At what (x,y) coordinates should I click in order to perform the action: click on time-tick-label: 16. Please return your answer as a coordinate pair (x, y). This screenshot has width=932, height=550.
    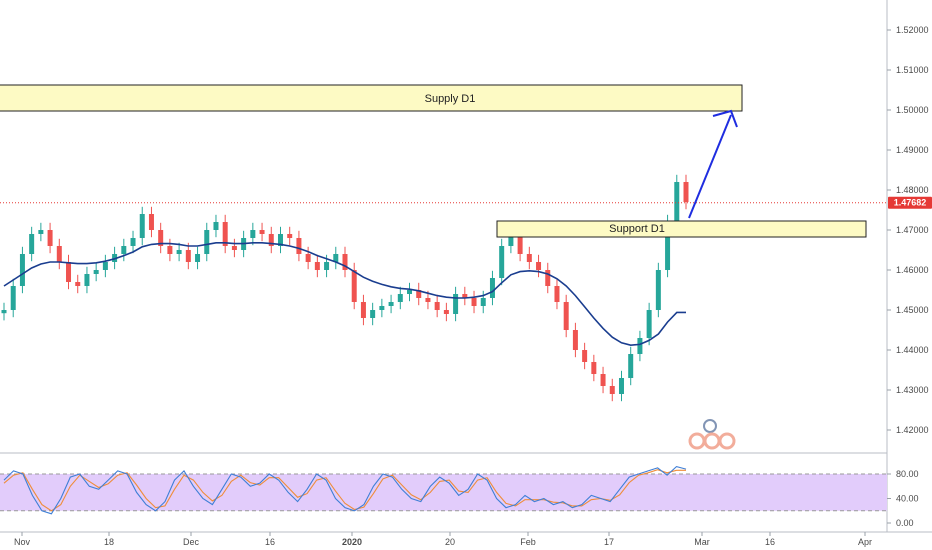
    Looking at the image, I should click on (770, 542).